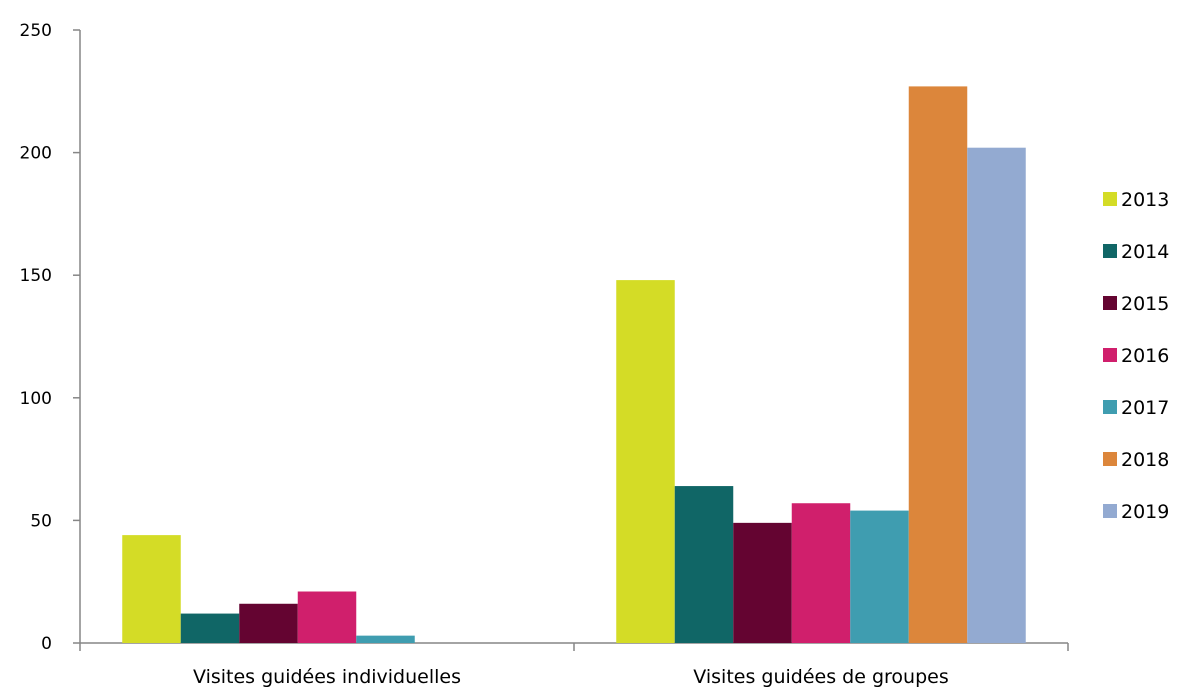 The height and width of the screenshot is (693, 1195). What do you see at coordinates (41, 521) in the screenshot?
I see `y-tick-label: 50` at bounding box center [41, 521].